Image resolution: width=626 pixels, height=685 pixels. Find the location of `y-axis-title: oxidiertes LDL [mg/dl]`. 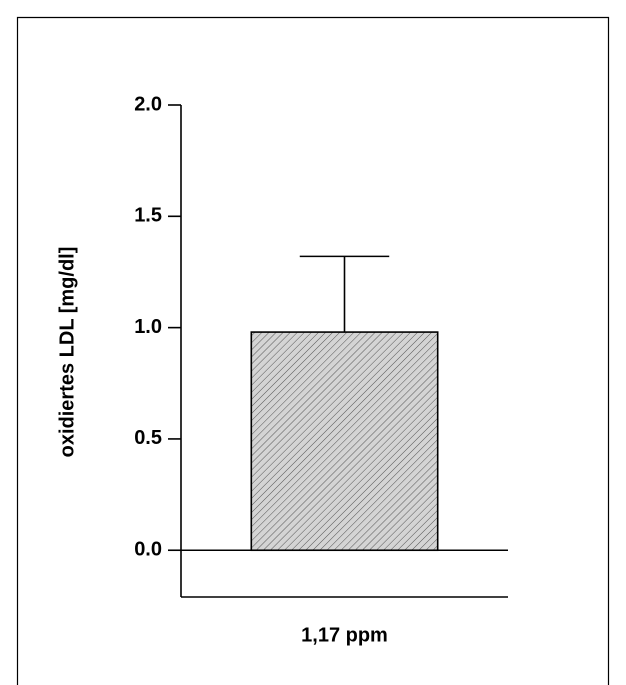

y-axis-title: oxidiertes LDL [mg/dl] is located at coordinates (67, 352).